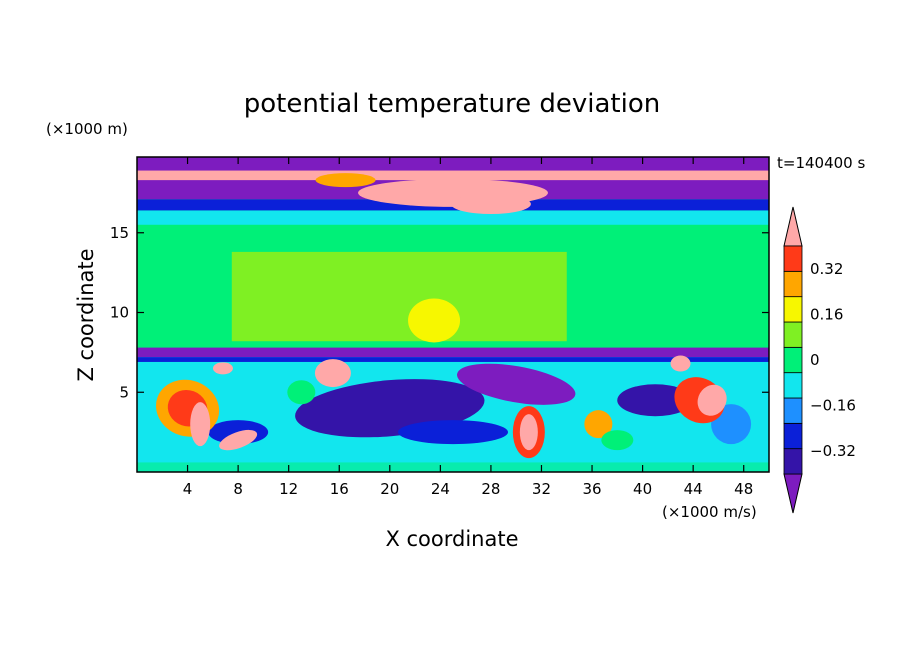 Image resolution: width=904 pixels, height=654 pixels. What do you see at coordinates (86, 314) in the screenshot?
I see `y-axis-label: Z coordinate` at bounding box center [86, 314].